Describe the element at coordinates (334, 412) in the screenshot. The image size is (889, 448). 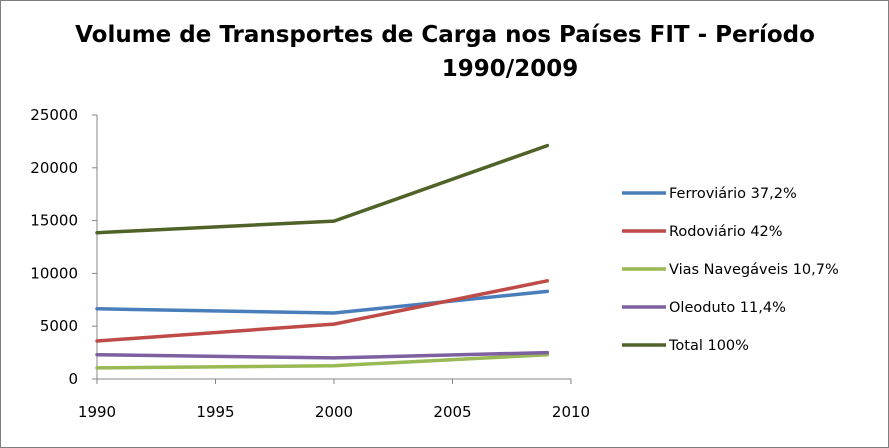
I see `x-tick-label: 2000` at that location.